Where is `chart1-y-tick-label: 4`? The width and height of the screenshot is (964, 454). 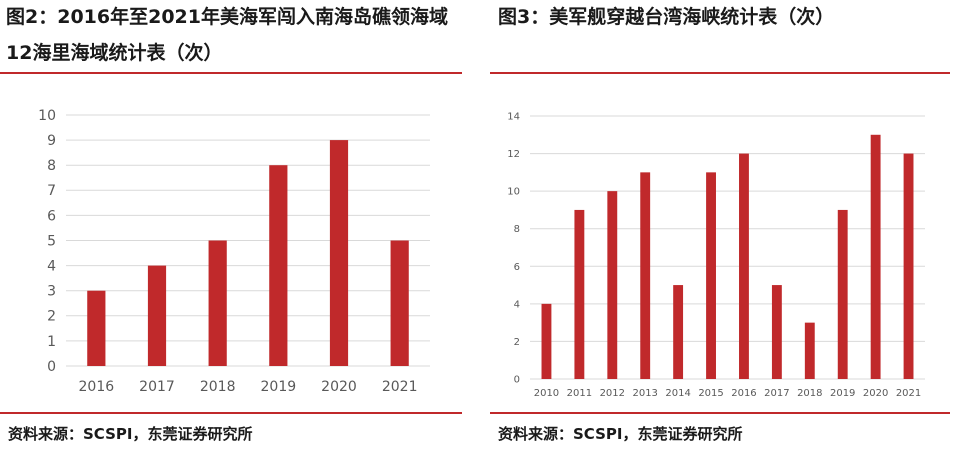 chart1-y-tick-label: 4 is located at coordinates (517, 304).